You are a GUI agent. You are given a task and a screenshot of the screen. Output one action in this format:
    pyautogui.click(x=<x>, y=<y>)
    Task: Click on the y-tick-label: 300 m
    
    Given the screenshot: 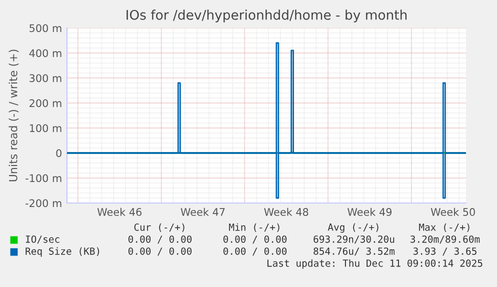 What is the action you would take?
    pyautogui.click(x=46, y=78)
    